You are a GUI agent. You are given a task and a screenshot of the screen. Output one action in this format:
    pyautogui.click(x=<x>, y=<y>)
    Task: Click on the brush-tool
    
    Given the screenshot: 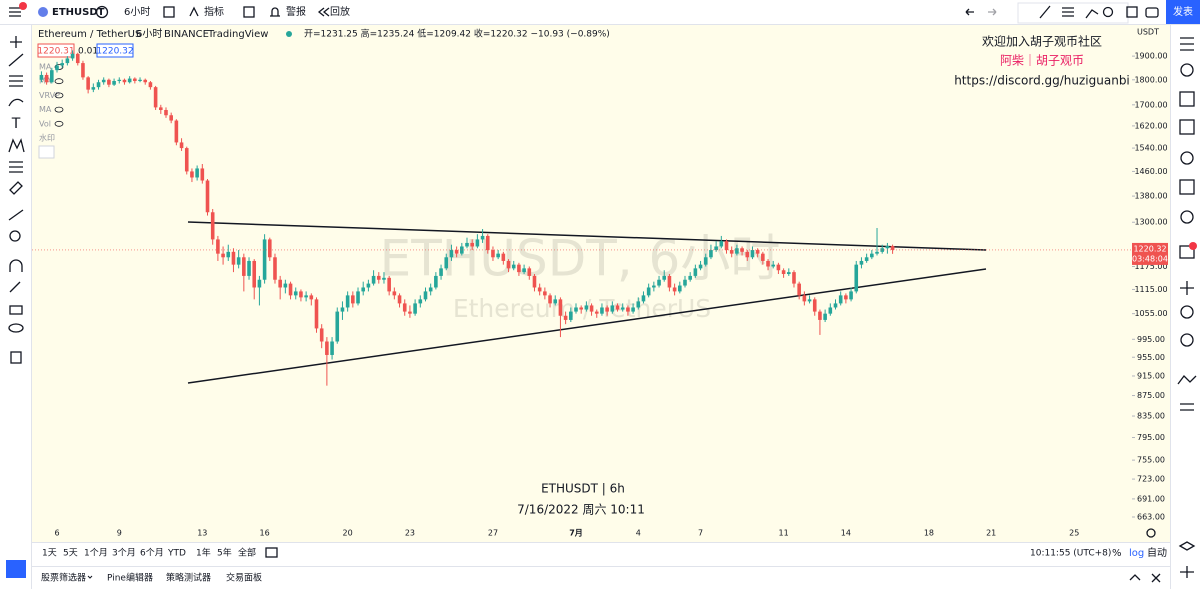 What is the action you would take?
    pyautogui.click(x=16, y=102)
    